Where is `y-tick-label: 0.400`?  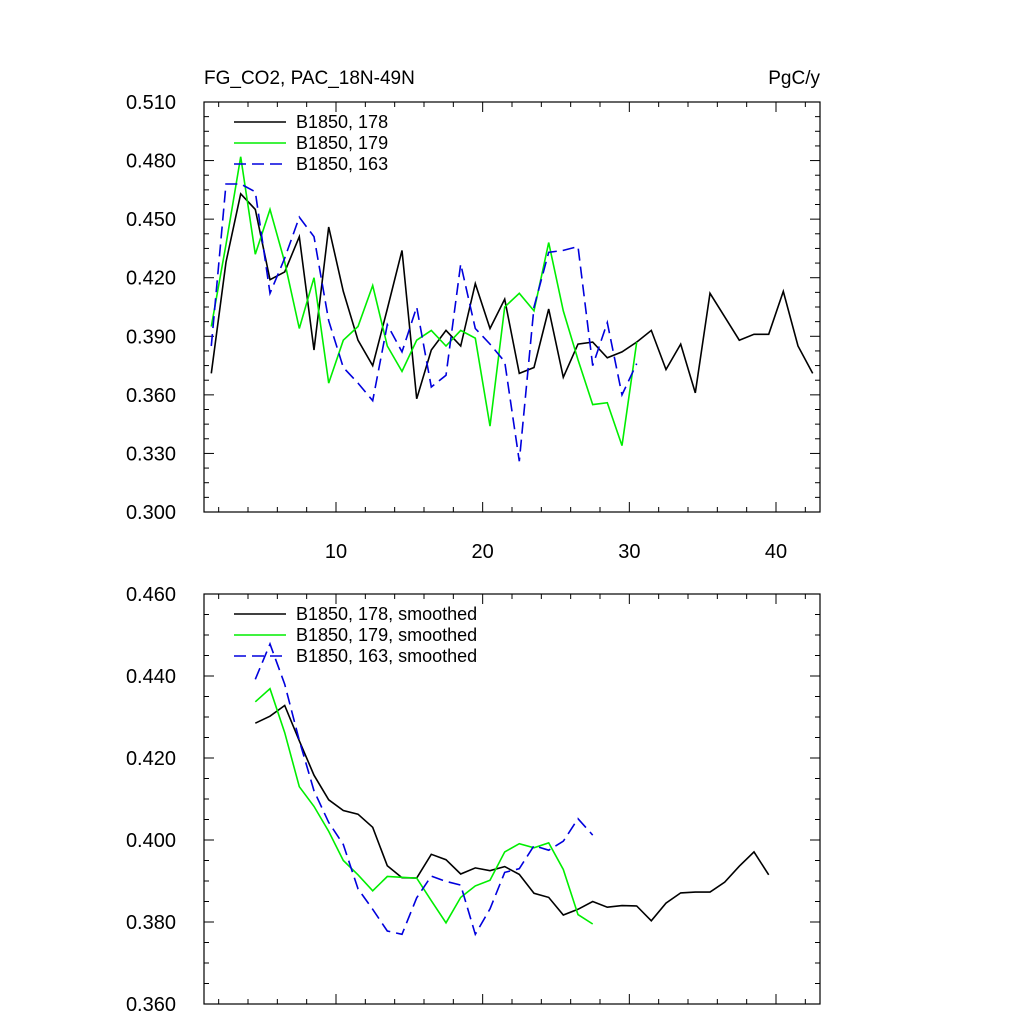 y-tick-label: 0.400 is located at coordinates (151, 841).